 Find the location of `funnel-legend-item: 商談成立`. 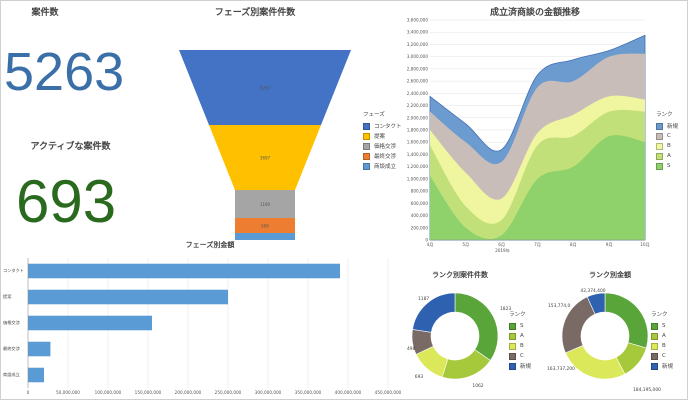

funnel-legend-item: 商談成立 is located at coordinates (382, 166).